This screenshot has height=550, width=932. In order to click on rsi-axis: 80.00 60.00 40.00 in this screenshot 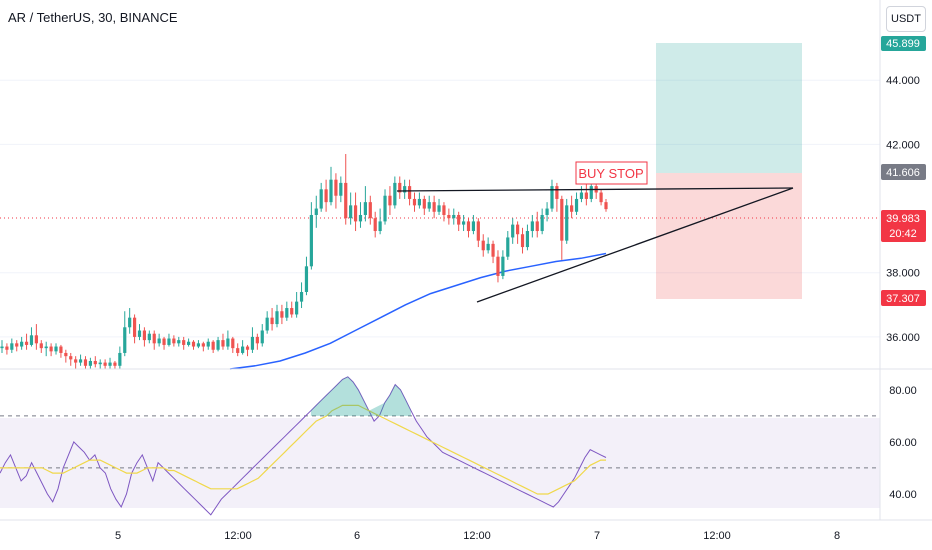, I will do `click(903, 443)`.